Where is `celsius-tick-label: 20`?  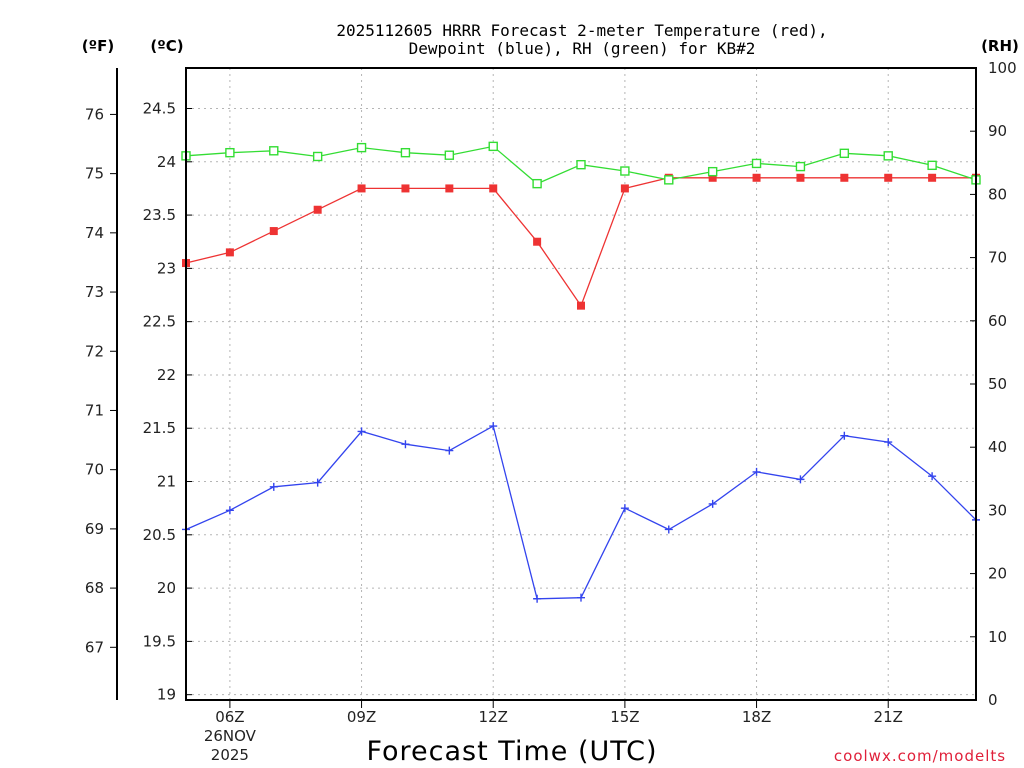 celsius-tick-label: 20 is located at coordinates (166, 588).